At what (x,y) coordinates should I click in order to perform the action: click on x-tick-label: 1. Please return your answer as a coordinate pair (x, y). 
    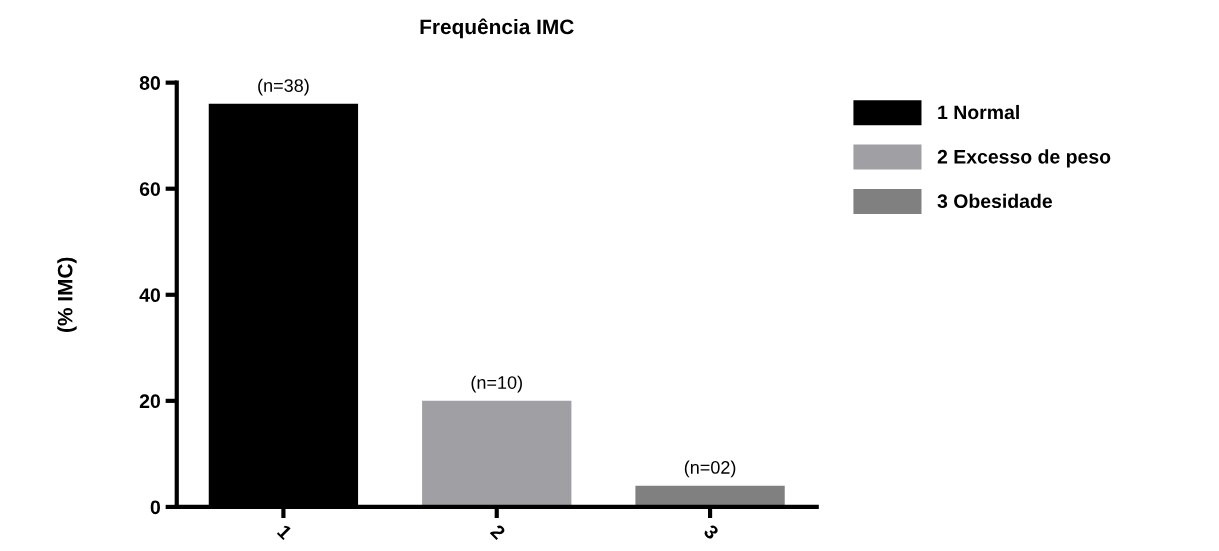
    Looking at the image, I should click on (284, 532).